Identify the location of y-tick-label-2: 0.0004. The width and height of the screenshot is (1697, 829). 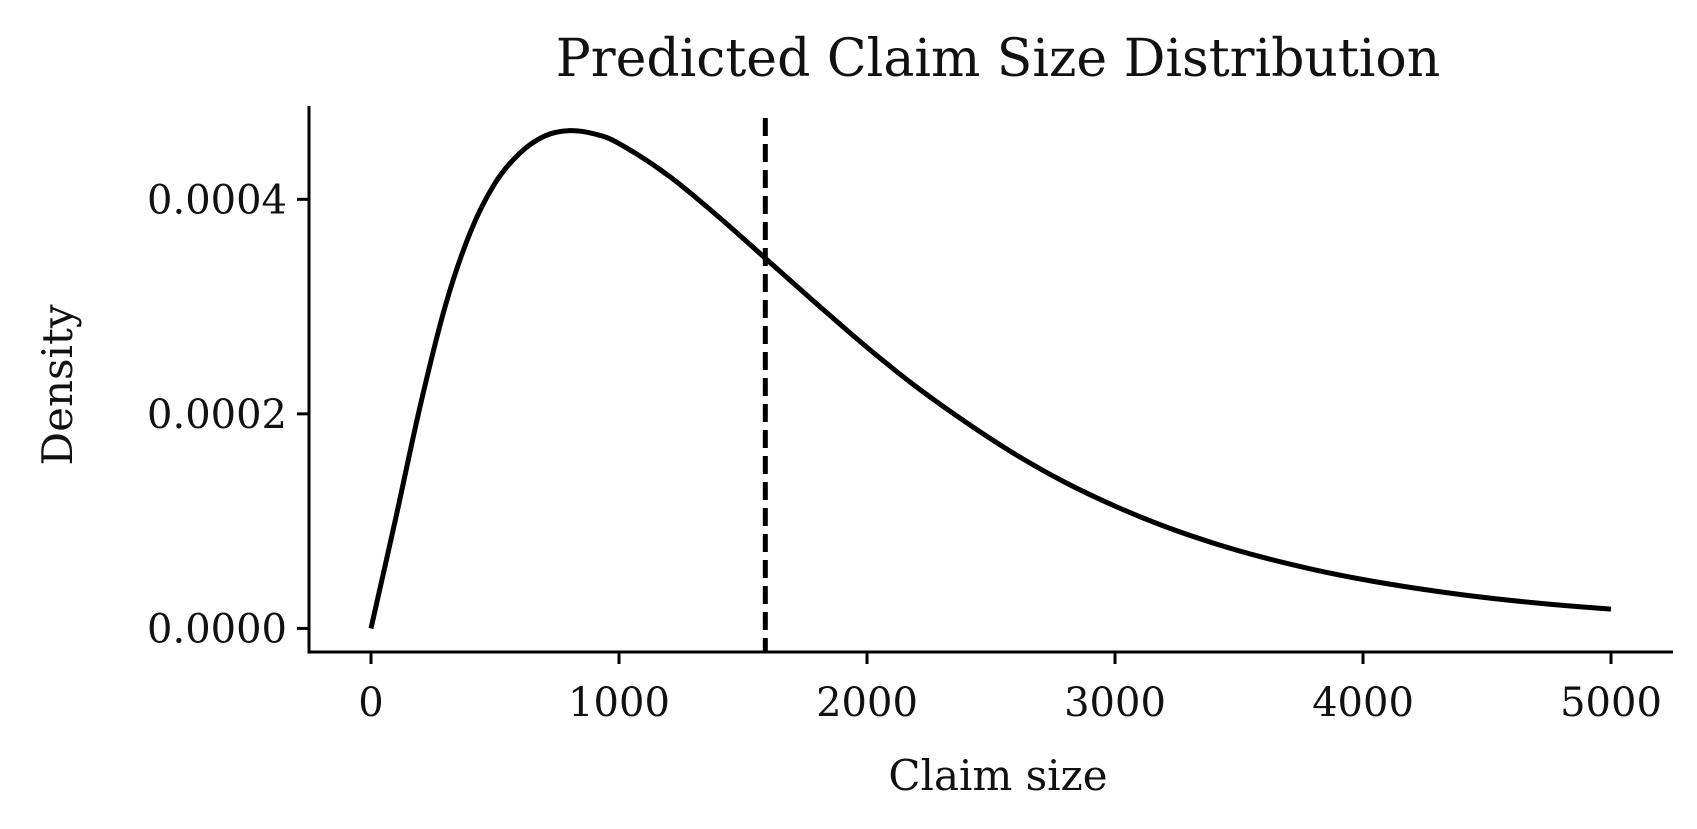
(217, 200).